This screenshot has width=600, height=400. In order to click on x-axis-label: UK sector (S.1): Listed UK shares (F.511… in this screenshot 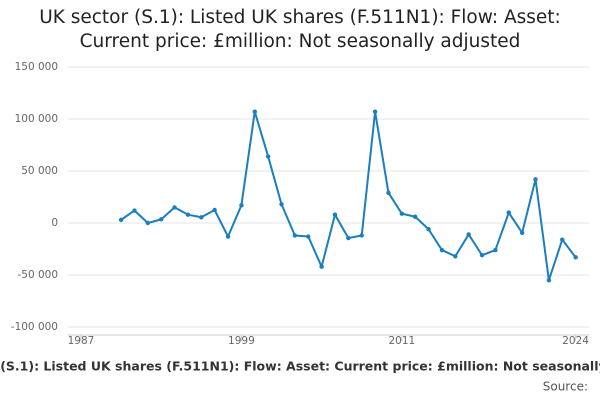, I will do `click(300, 366)`.